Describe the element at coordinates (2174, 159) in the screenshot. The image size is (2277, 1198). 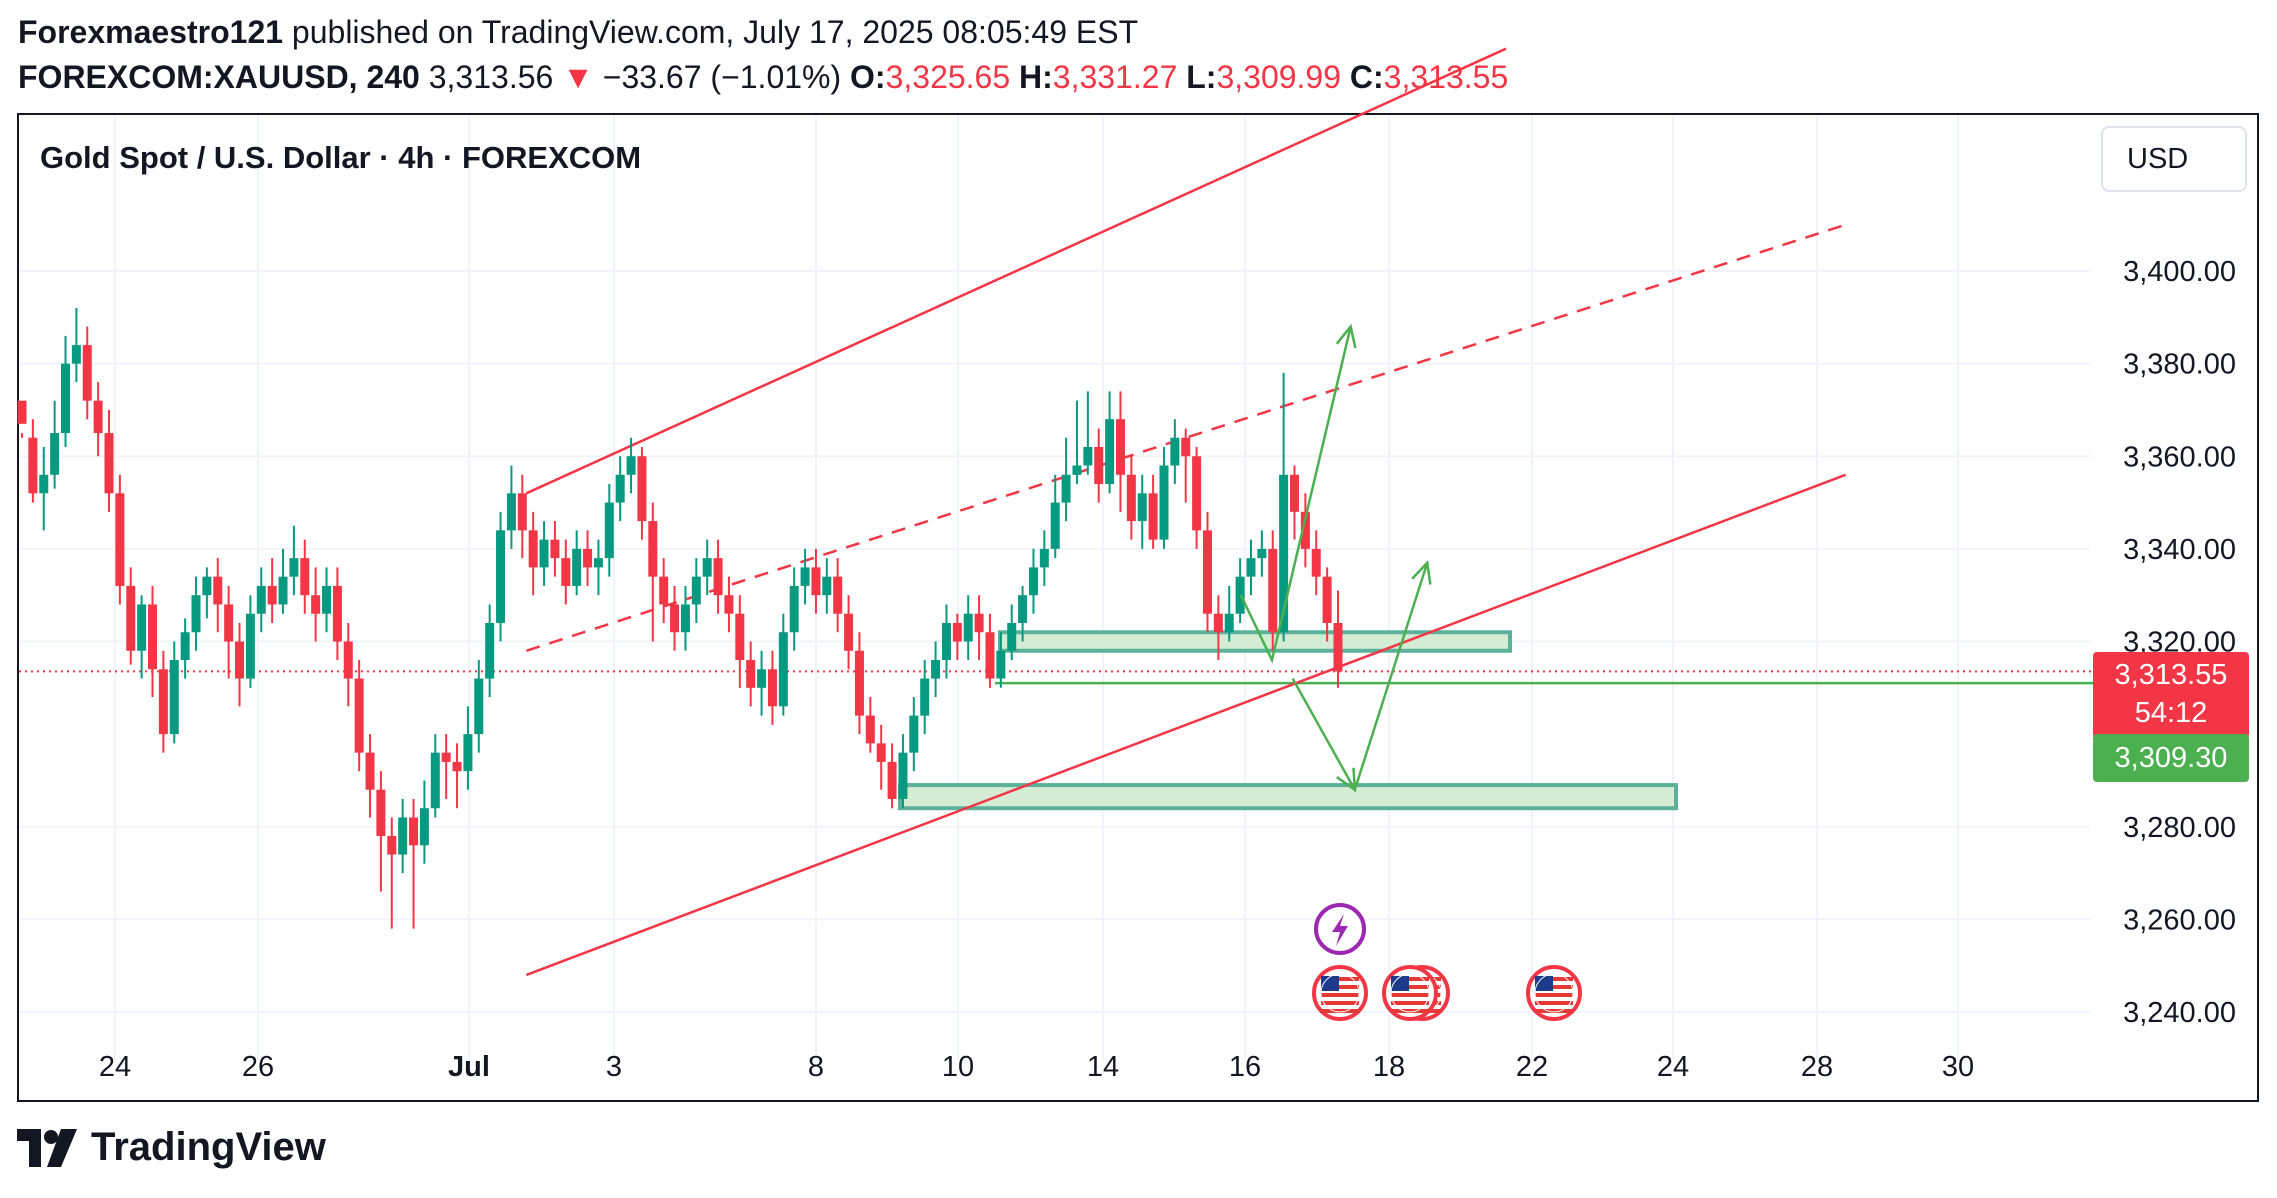
I see `currency-button: USD` at that location.